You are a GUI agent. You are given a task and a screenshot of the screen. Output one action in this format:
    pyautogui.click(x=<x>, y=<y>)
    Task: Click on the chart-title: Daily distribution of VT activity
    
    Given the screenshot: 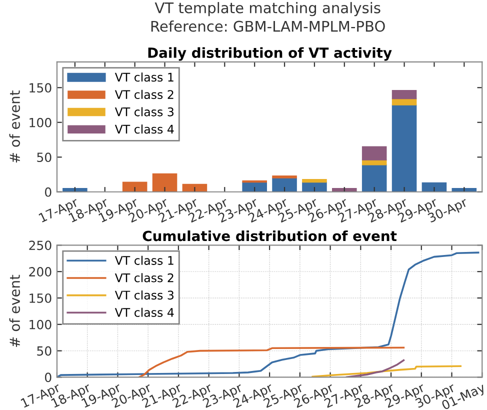 What is the action you would take?
    pyautogui.click(x=270, y=54)
    